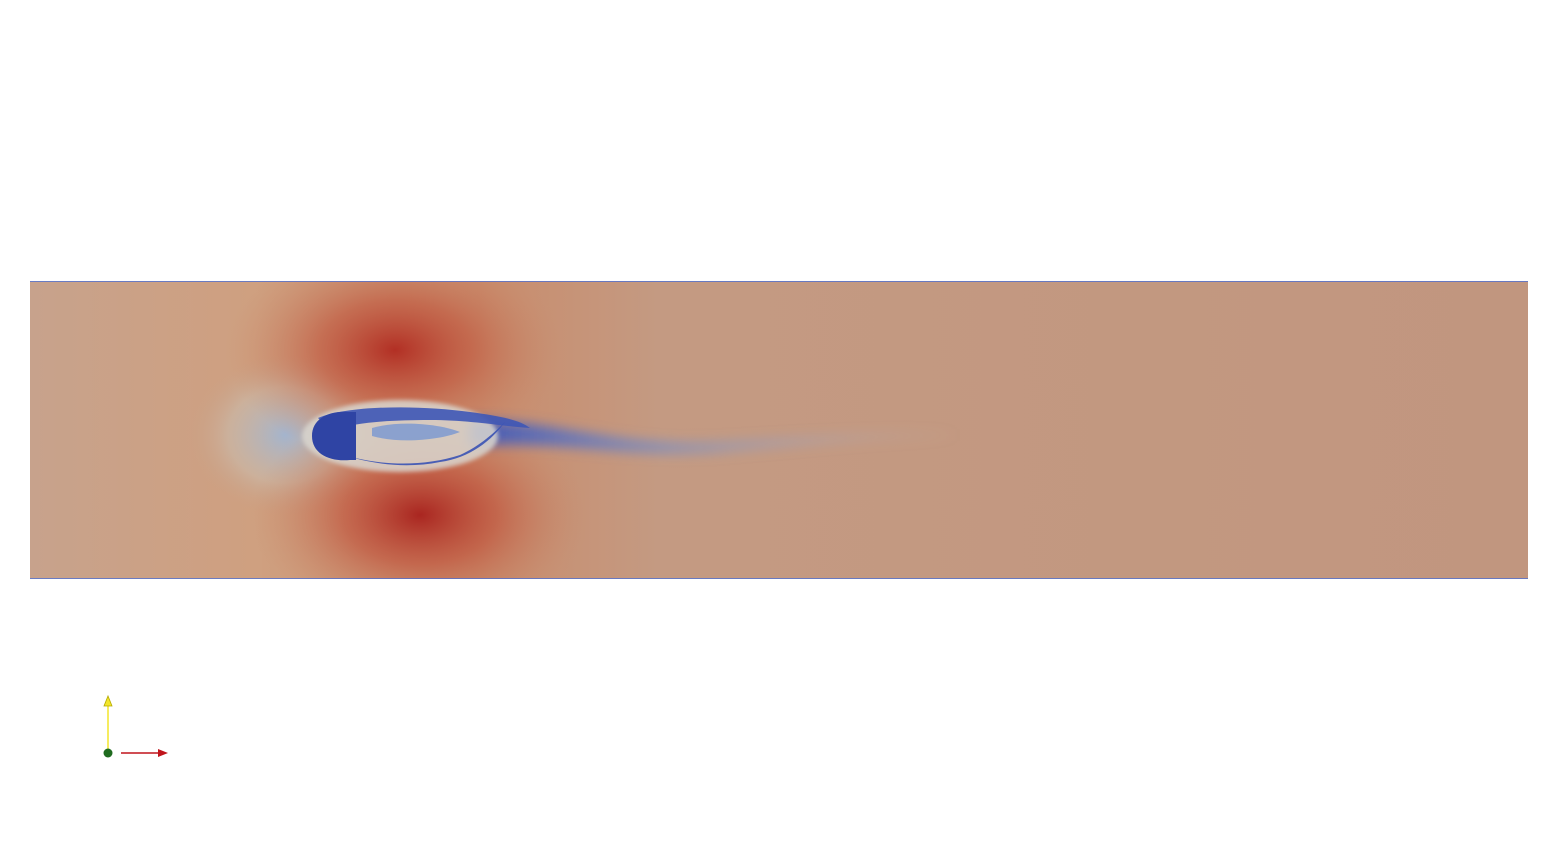 This screenshot has height=862, width=1548. What do you see at coordinates (715, 437) in the screenshot?
I see `wake-trail` at bounding box center [715, 437].